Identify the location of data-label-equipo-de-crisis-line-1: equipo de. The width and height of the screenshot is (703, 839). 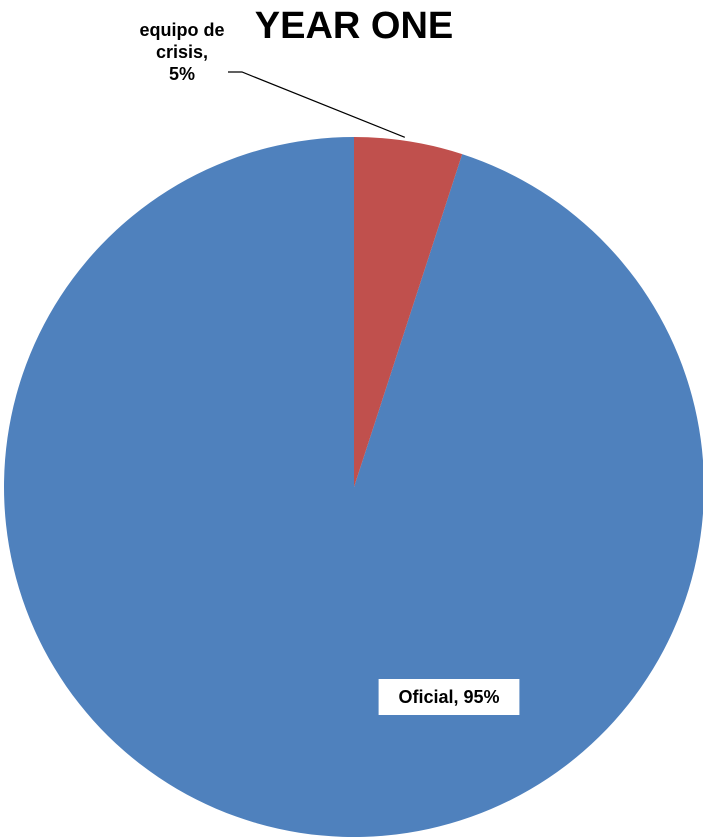
(182, 30).